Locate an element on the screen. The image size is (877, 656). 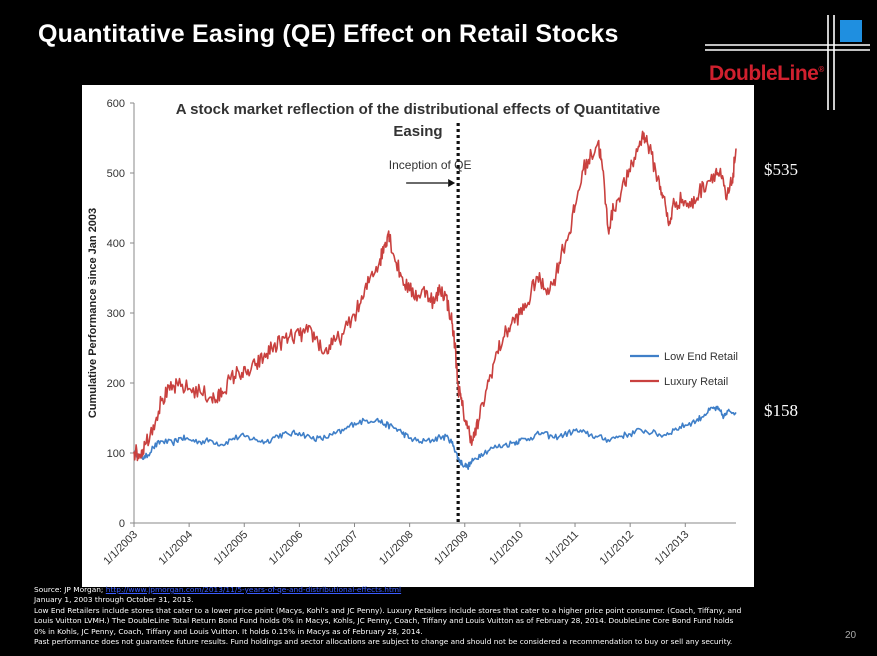
logo-blue-square is located at coordinates (851, 31).